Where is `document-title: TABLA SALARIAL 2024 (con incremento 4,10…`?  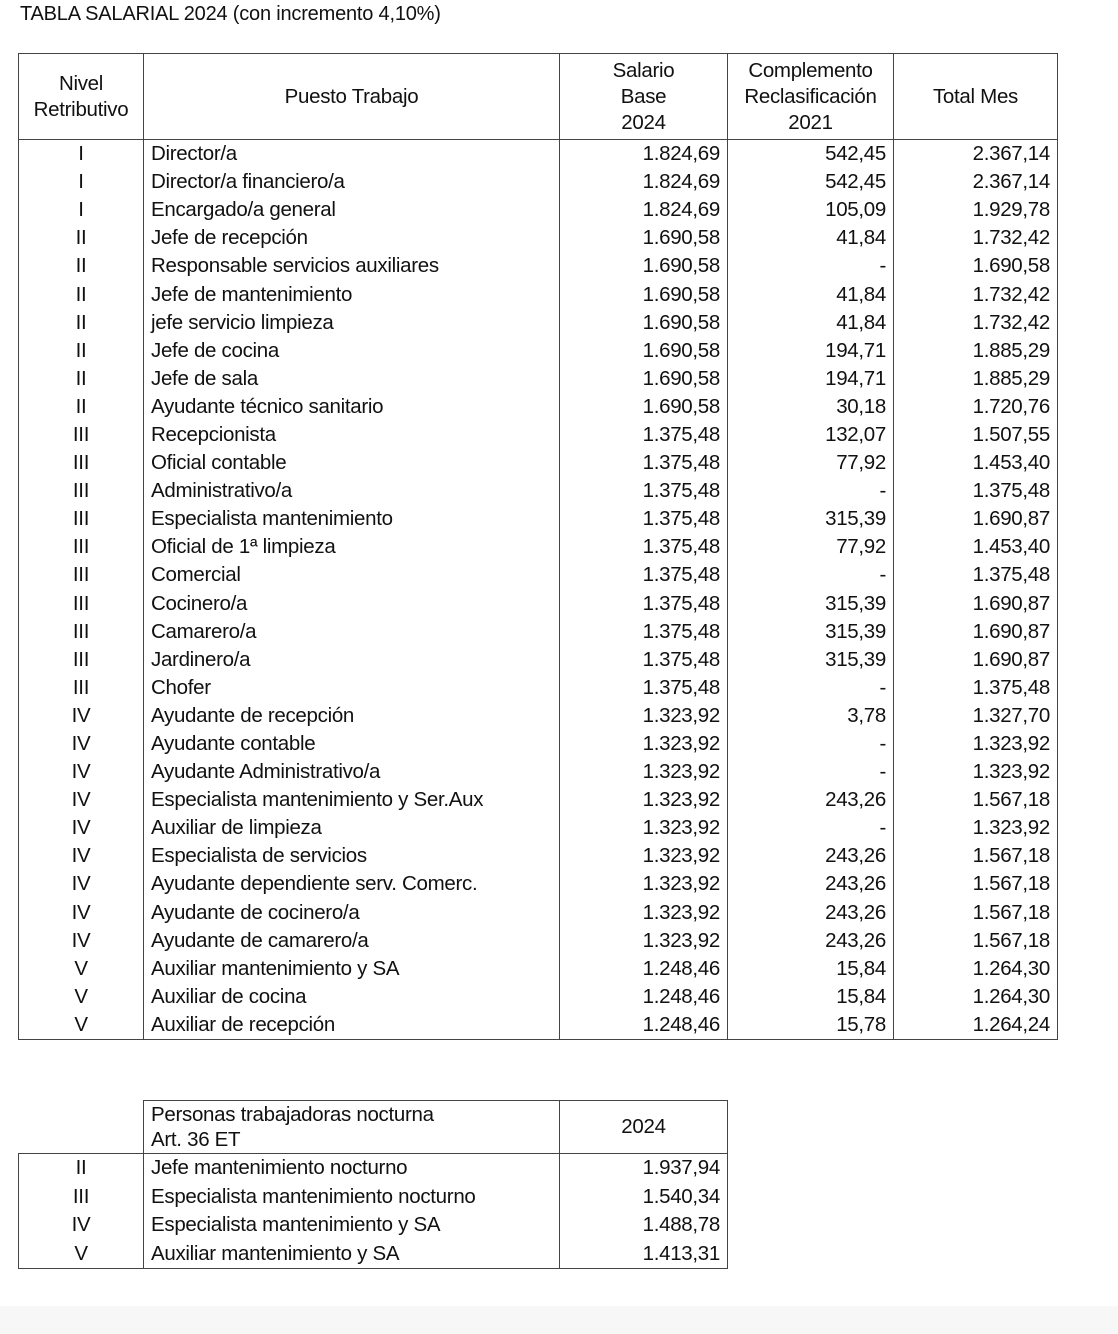 document-title: TABLA SALARIAL 2024 (con incremento 4,10… is located at coordinates (230, 14).